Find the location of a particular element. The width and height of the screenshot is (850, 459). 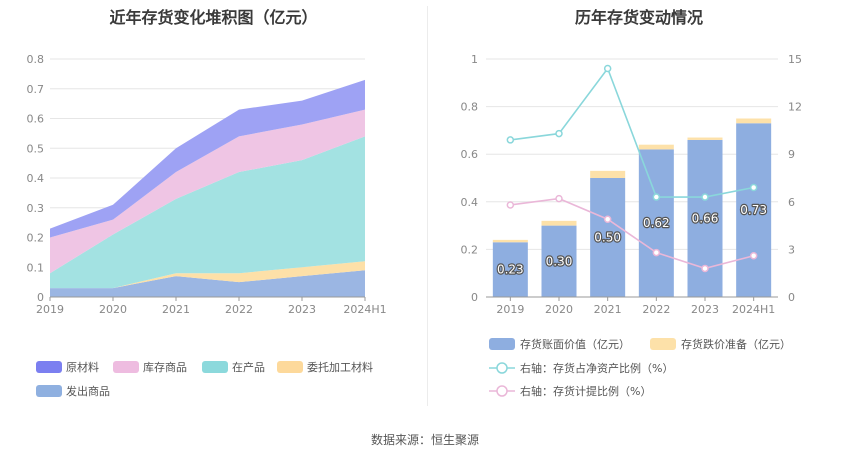

y2-tick-label: 12 is located at coordinates (795, 107).